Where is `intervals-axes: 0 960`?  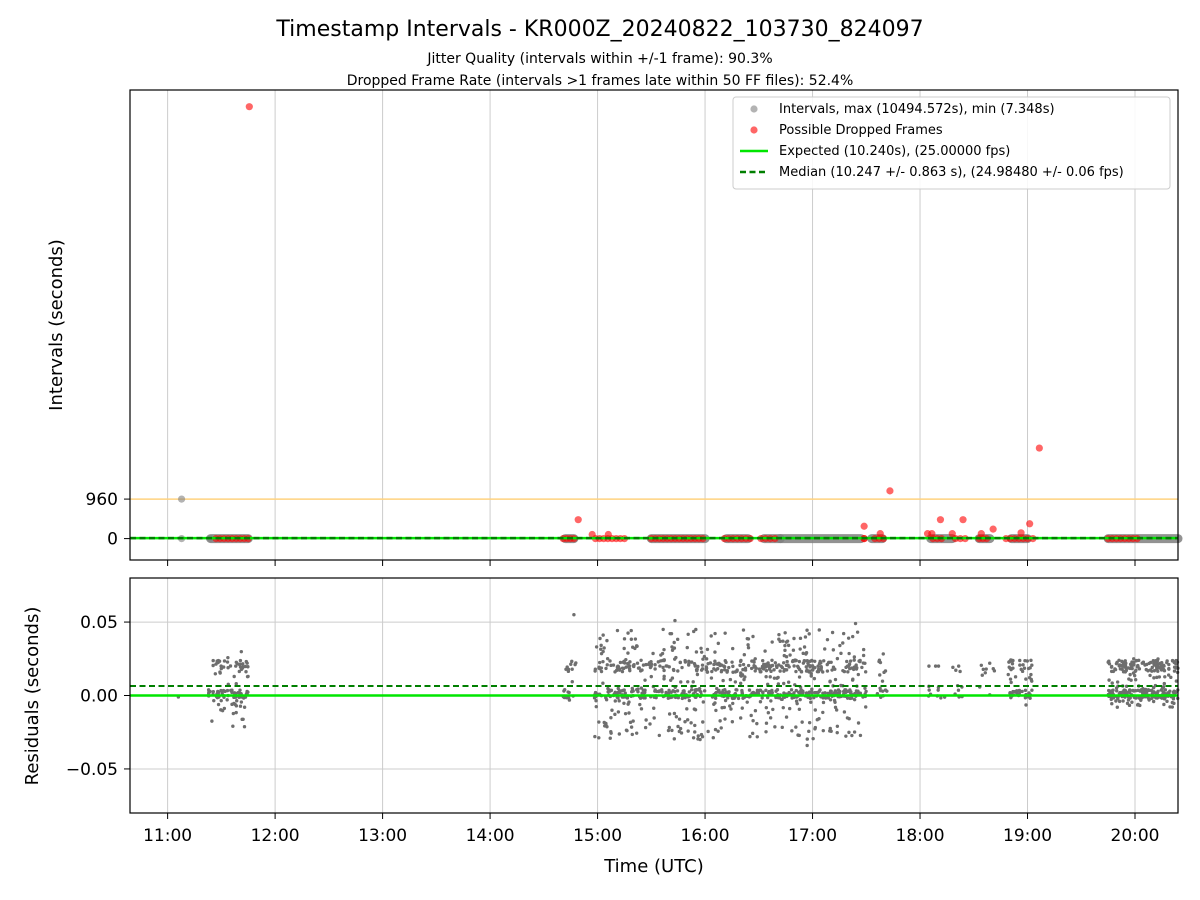 intervals-axes: 0 960 is located at coordinates (611, 528).